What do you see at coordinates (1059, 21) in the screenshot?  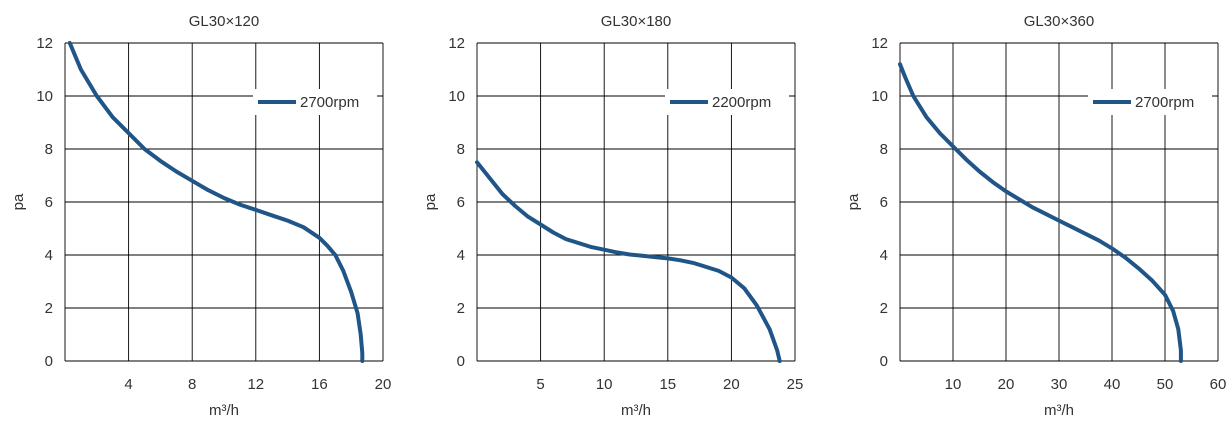 I see `chart-title: GL30×360` at bounding box center [1059, 21].